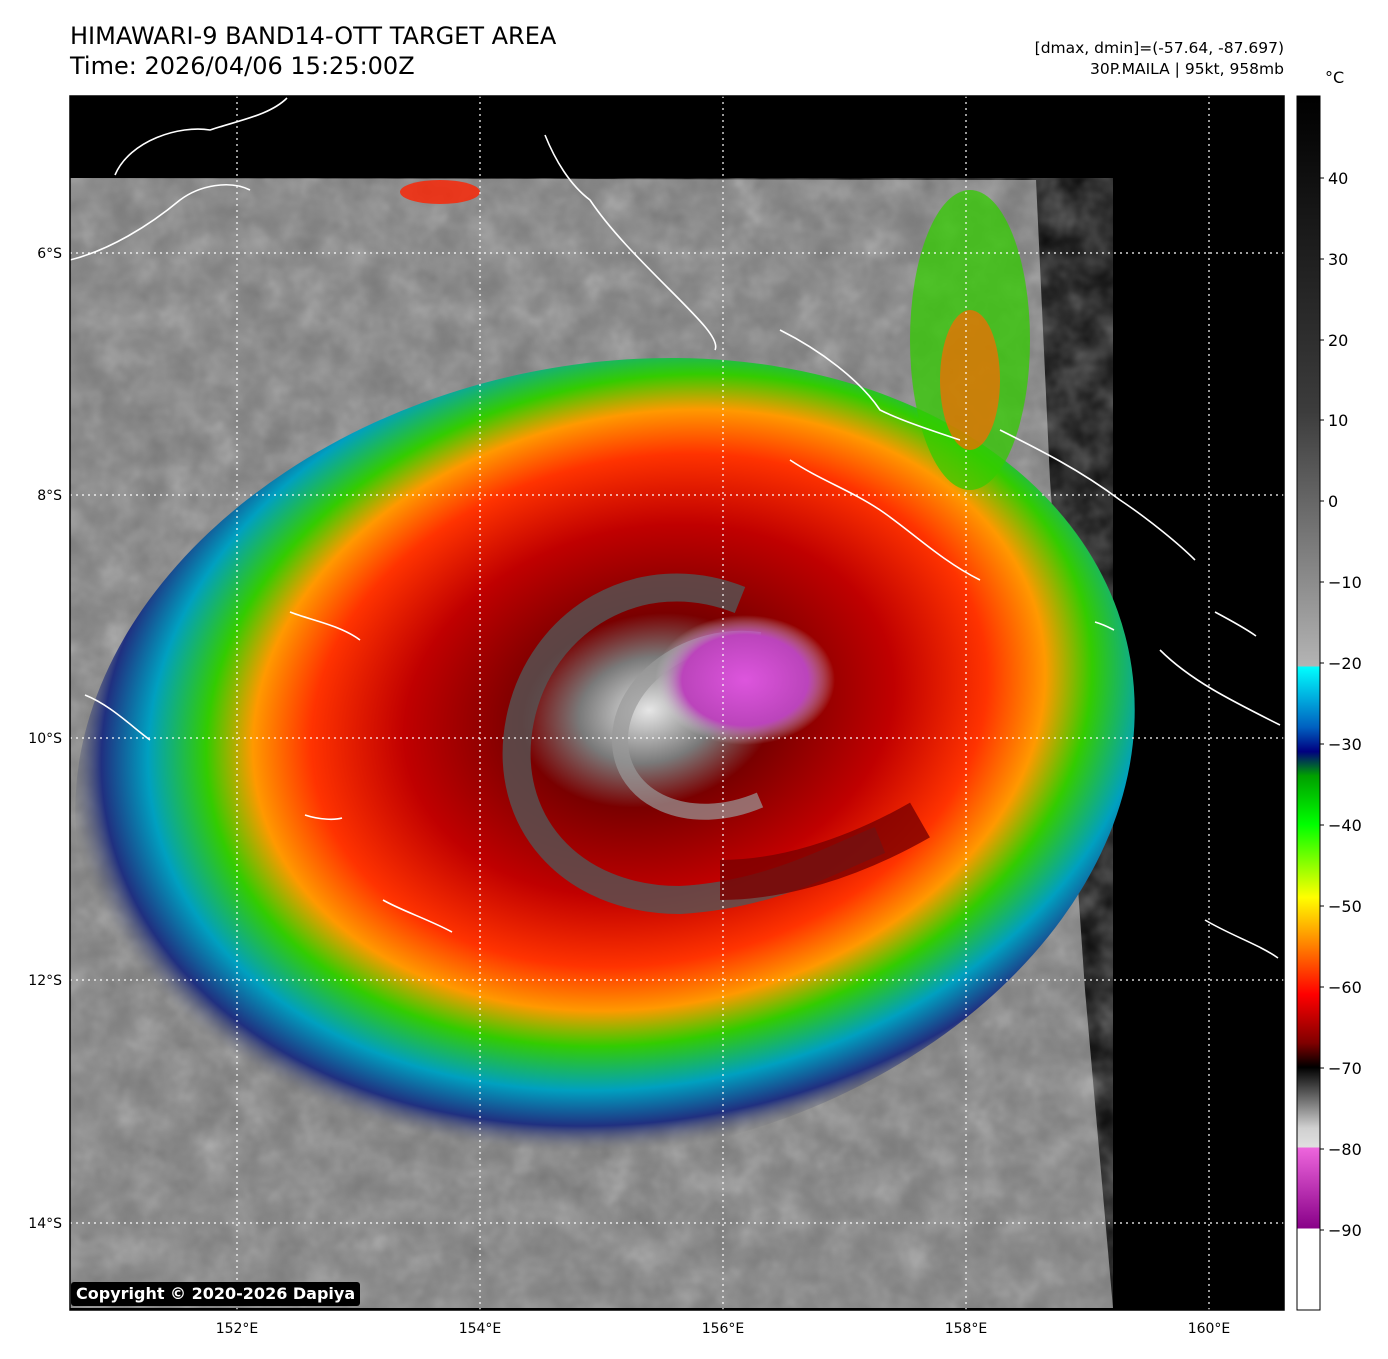  What do you see at coordinates (45, 981) in the screenshot?
I see `lat-tick-12s: 12°S` at bounding box center [45, 981].